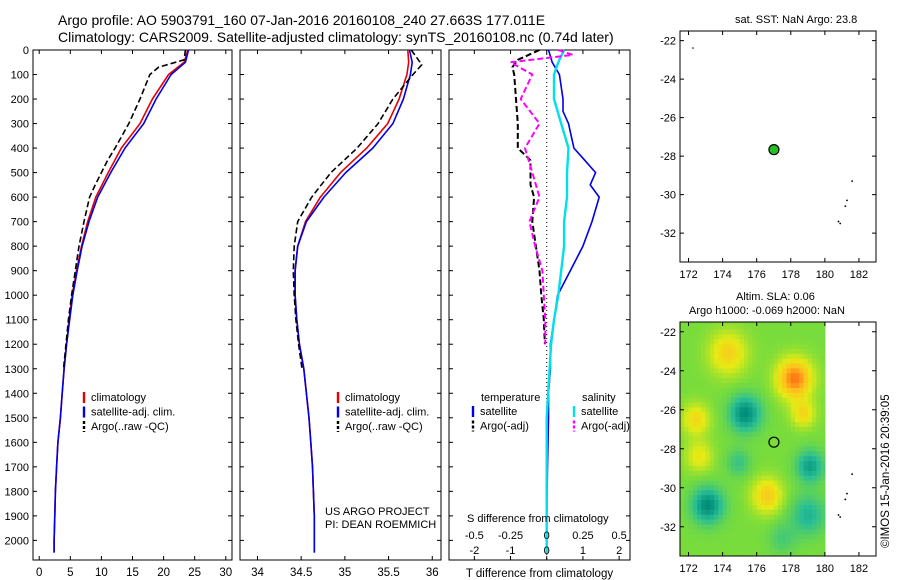  I want to click on depth-tick-label: 1900, so click(17, 517).